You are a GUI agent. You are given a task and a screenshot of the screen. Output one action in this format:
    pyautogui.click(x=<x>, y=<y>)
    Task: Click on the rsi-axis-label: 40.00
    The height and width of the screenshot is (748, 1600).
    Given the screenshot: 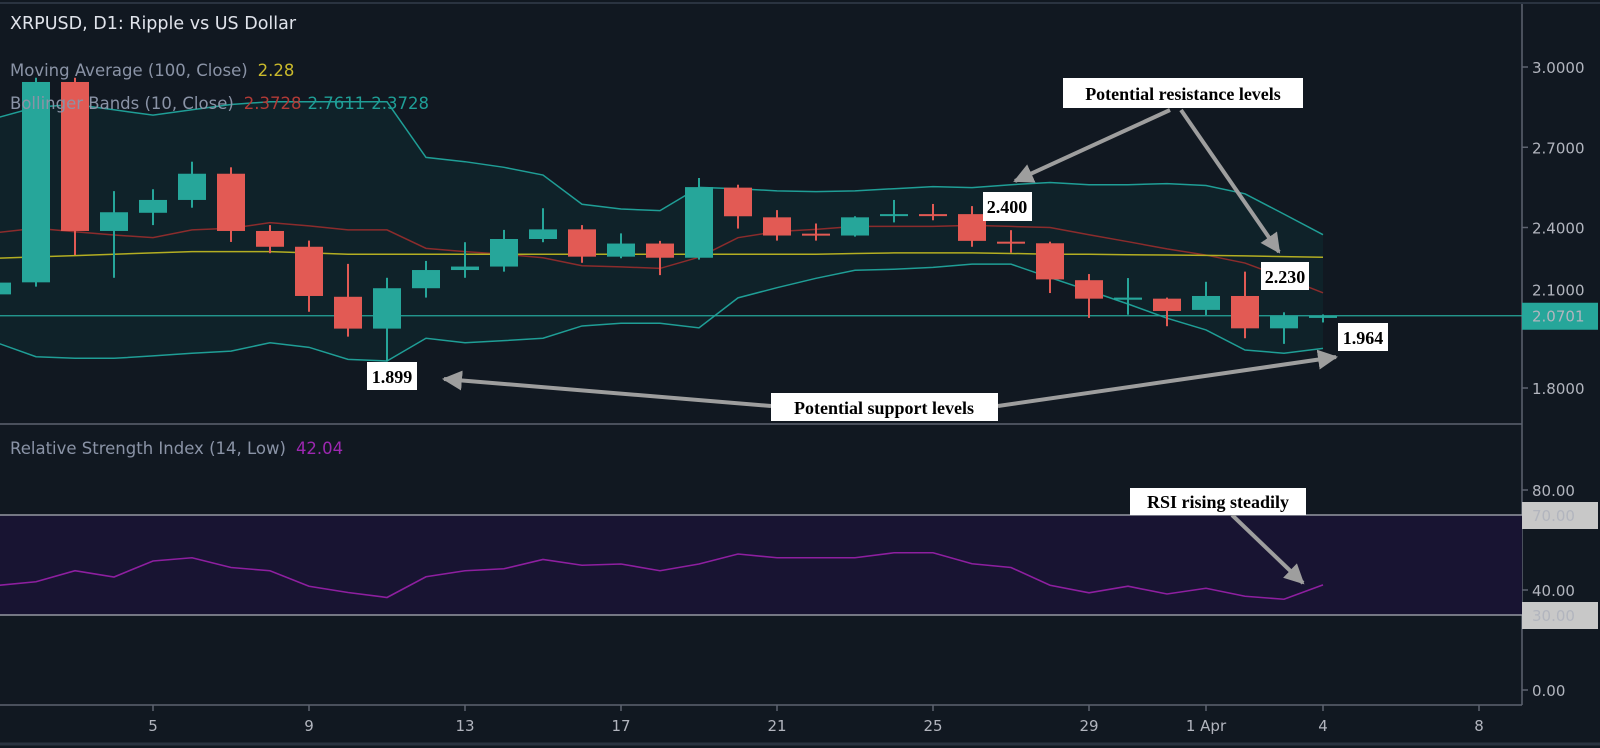 What is the action you would take?
    pyautogui.click(x=1553, y=591)
    